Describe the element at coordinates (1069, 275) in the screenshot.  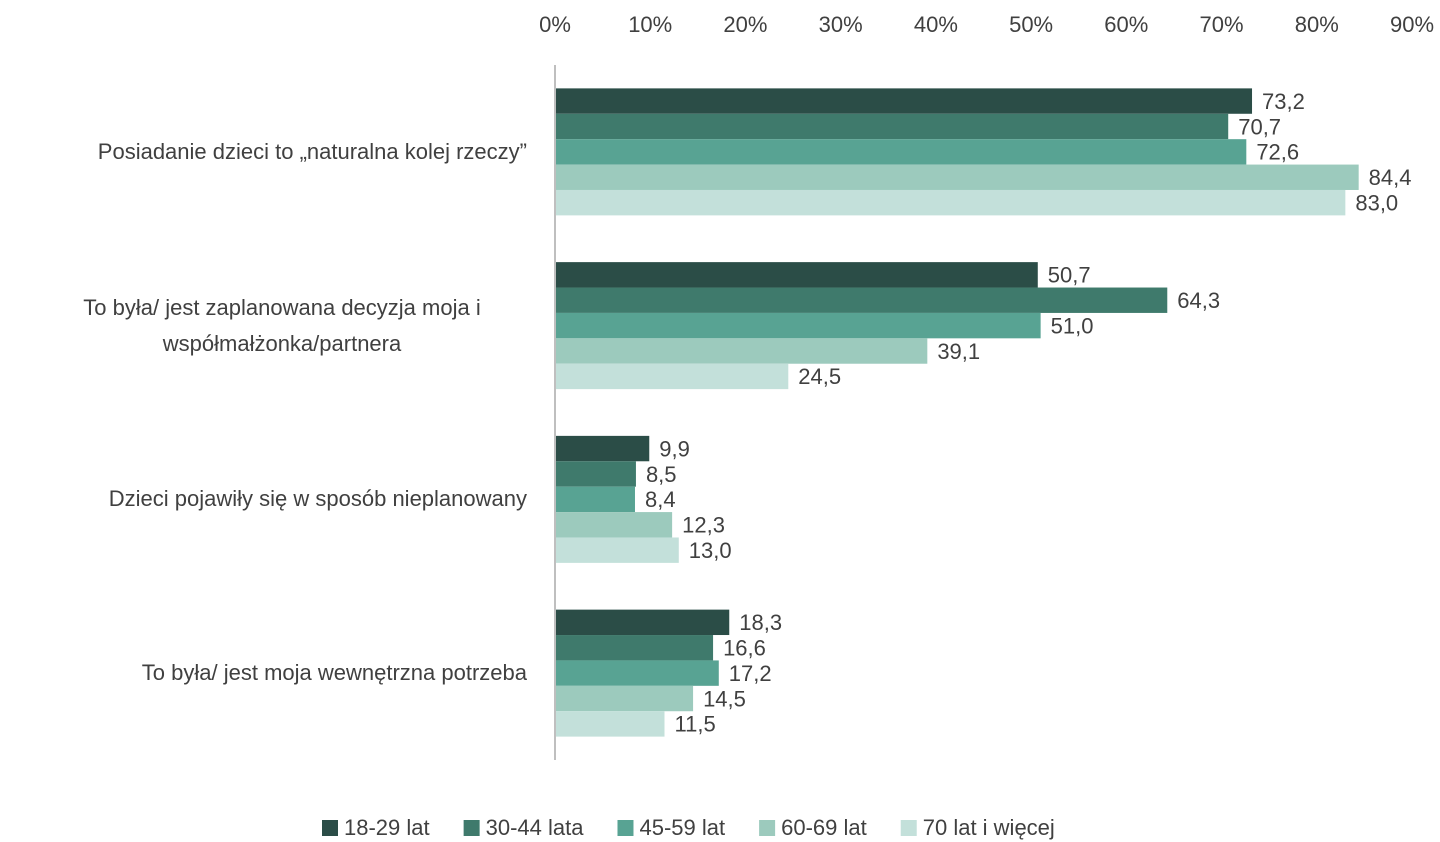
I see `value-label: 50,7` at that location.